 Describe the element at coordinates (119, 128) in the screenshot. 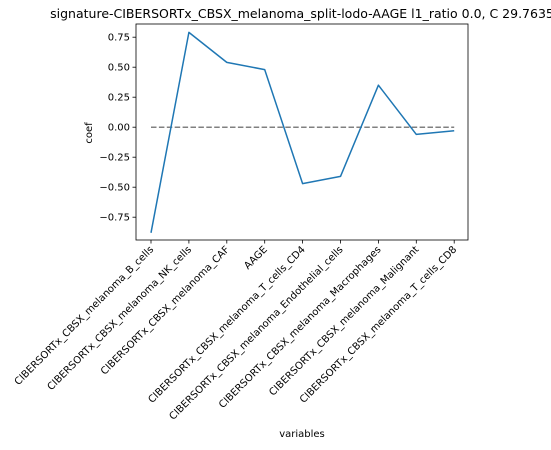

I see `y-tick-label: 0.00` at that location.